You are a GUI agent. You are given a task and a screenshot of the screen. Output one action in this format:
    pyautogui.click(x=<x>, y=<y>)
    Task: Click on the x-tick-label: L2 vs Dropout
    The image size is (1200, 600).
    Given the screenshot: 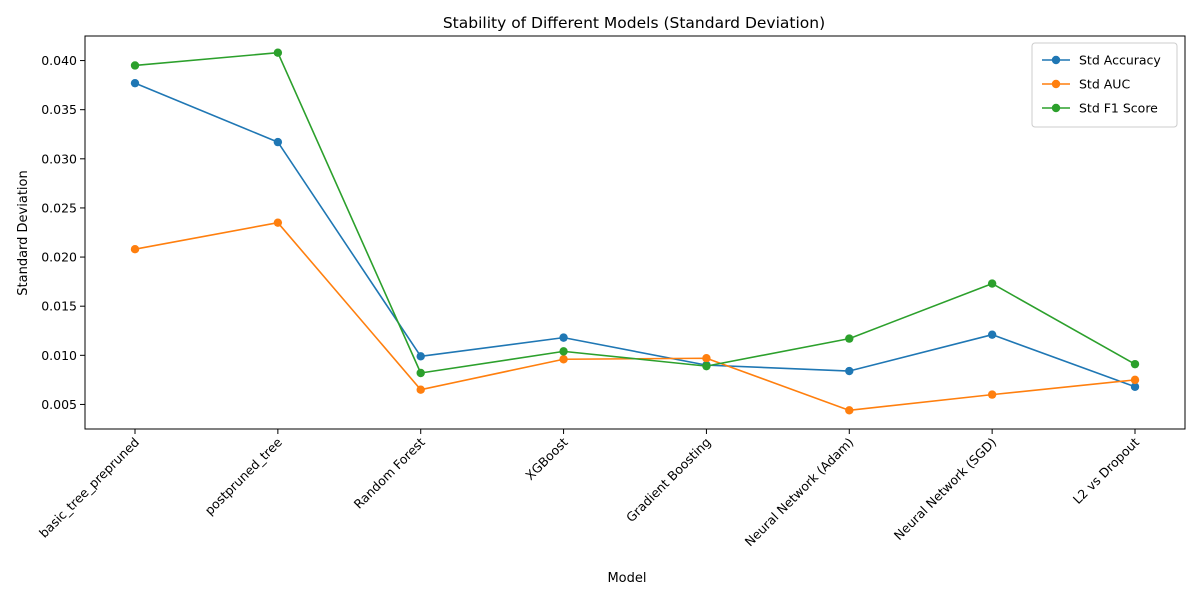 What is the action you would take?
    pyautogui.click(x=1106, y=470)
    